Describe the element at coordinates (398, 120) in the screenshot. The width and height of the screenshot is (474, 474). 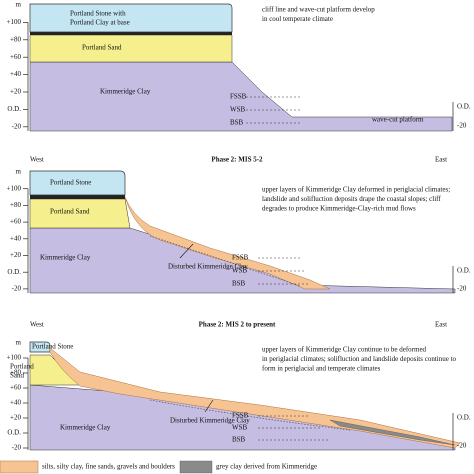
I see `platform-label: wave-cut platform` at that location.